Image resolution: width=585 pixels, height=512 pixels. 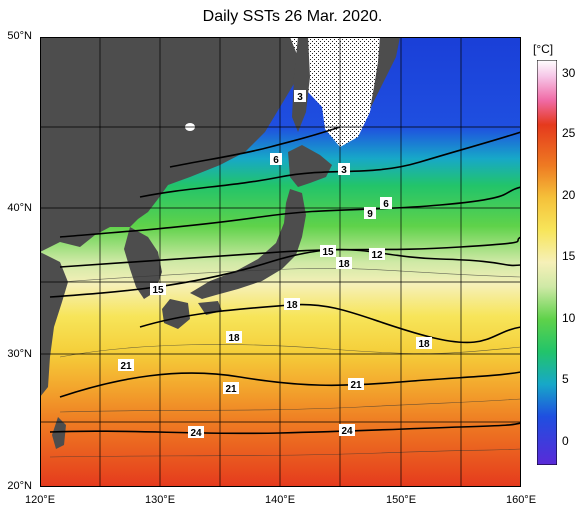 What do you see at coordinates (521, 500) in the screenshot?
I see `lon-label-160e: 160°E` at bounding box center [521, 500].